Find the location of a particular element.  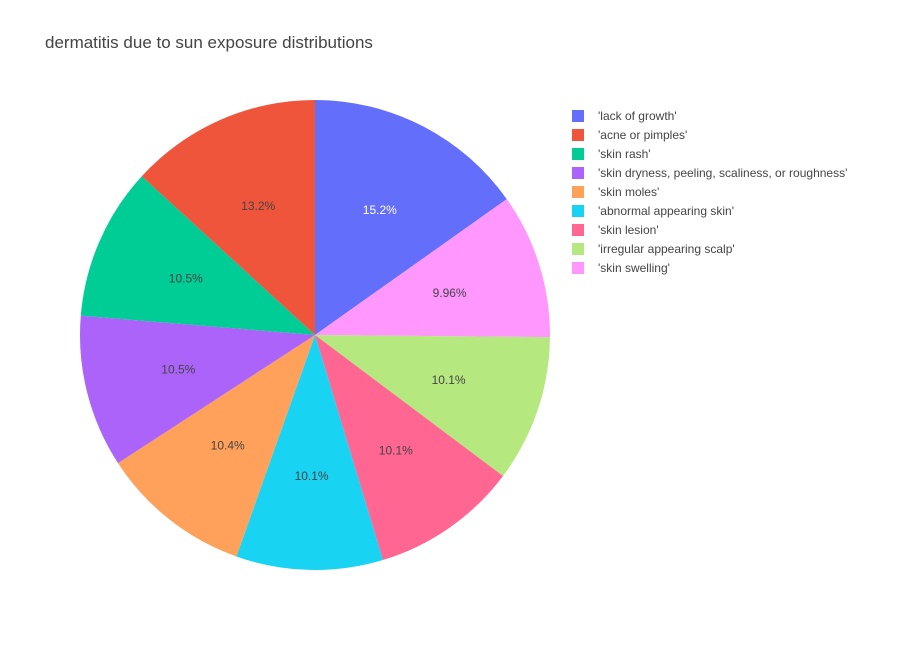

slice-percent-label: 13.2% is located at coordinates (258, 206).